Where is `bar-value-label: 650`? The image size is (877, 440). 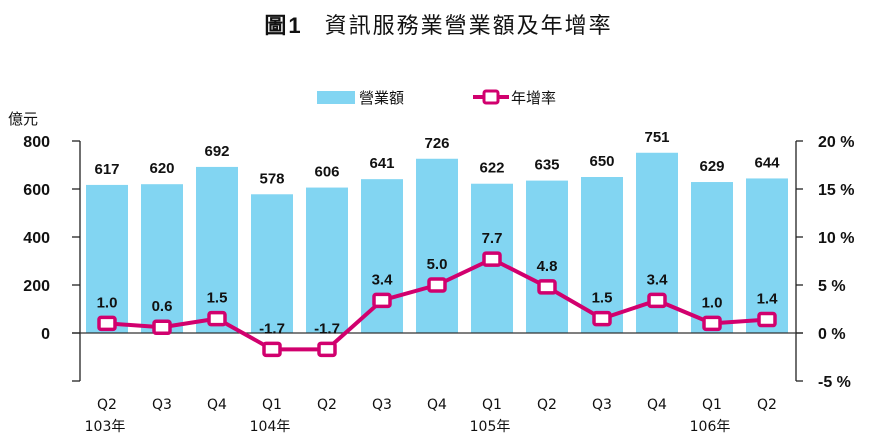
bar-value-label: 650 is located at coordinates (601, 161).